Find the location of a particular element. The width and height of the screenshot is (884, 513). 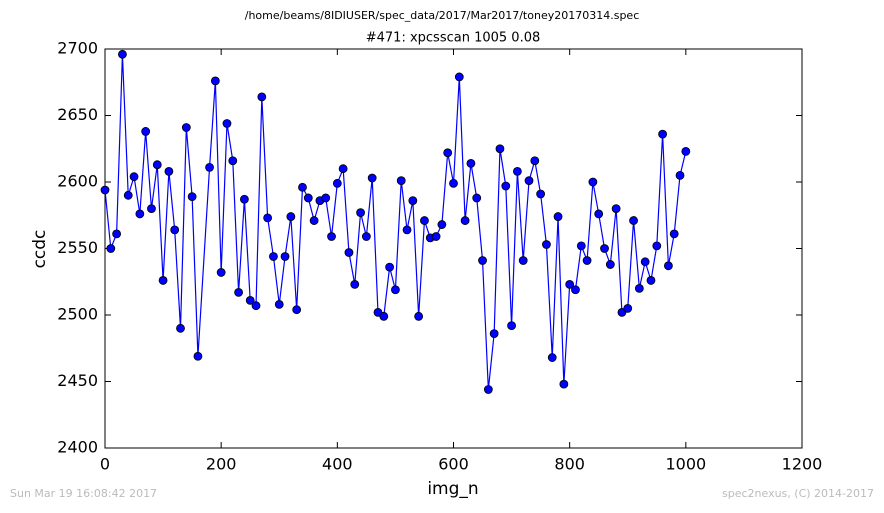

y-tick-label: 2700 is located at coordinates (77, 48).